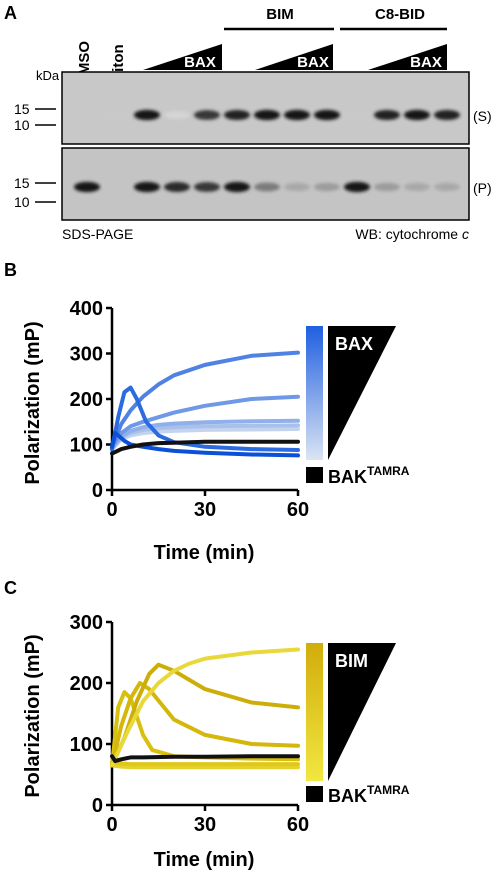  I want to click on b-ytick-label-400: 400, so click(86, 309).